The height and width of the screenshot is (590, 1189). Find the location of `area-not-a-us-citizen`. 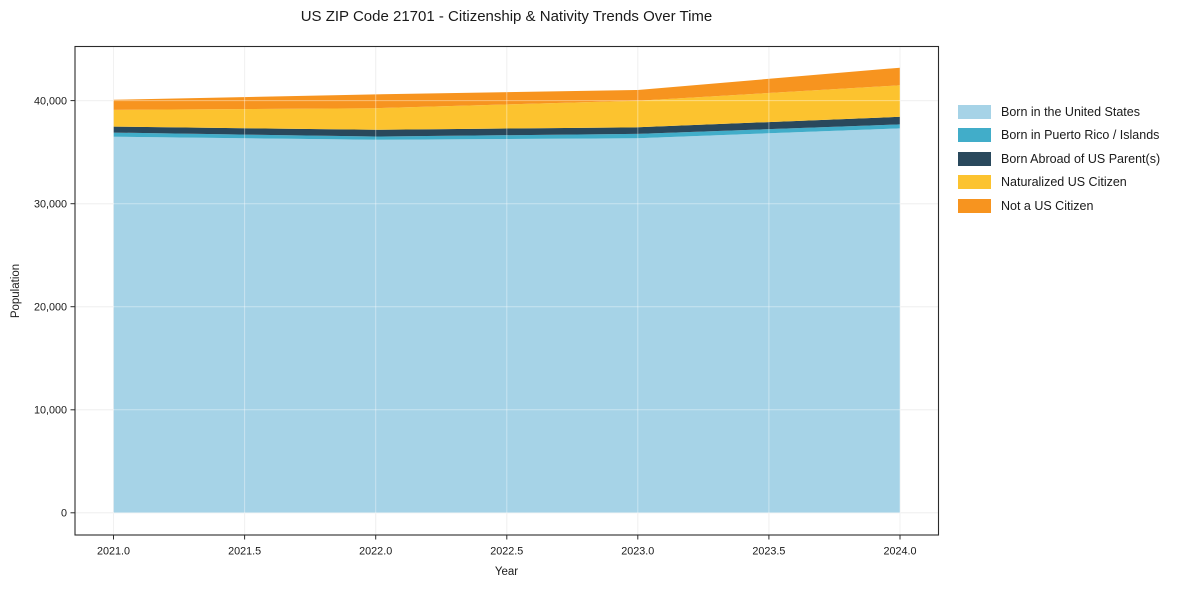

area-not-a-us-citizen is located at coordinates (506, 88).